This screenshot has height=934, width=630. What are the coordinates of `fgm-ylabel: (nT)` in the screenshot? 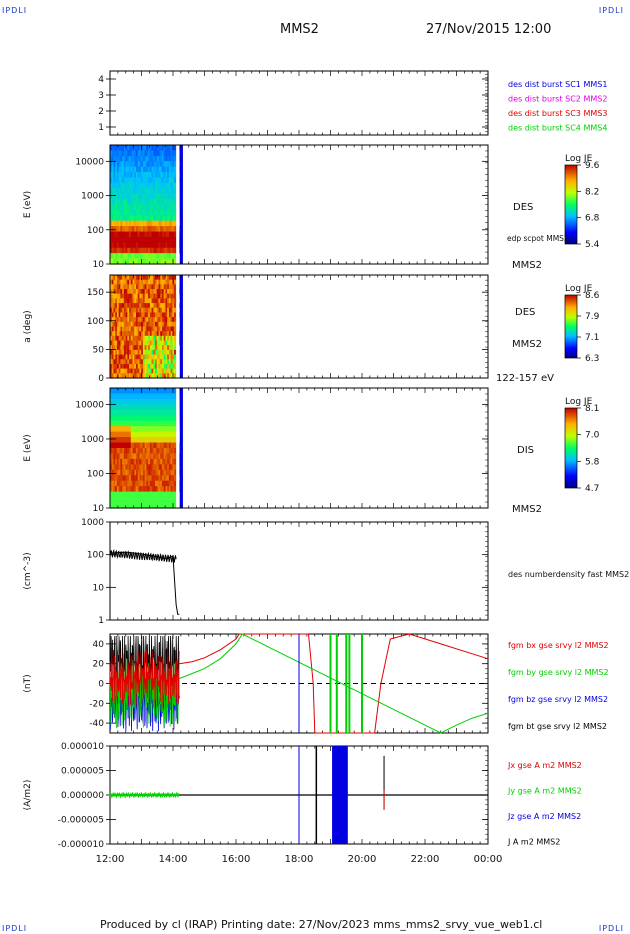 It's located at (28, 683).